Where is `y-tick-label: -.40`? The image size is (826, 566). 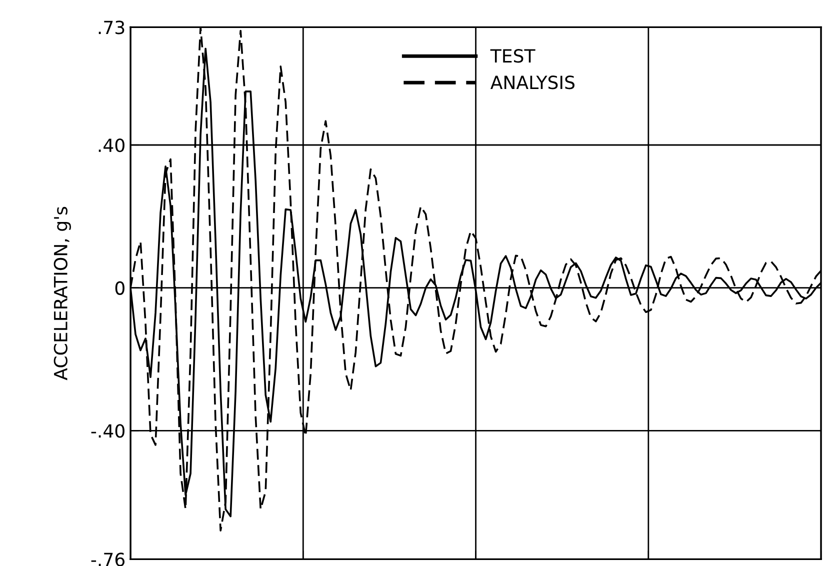 y-tick-label: -.40 is located at coordinates (107, 431).